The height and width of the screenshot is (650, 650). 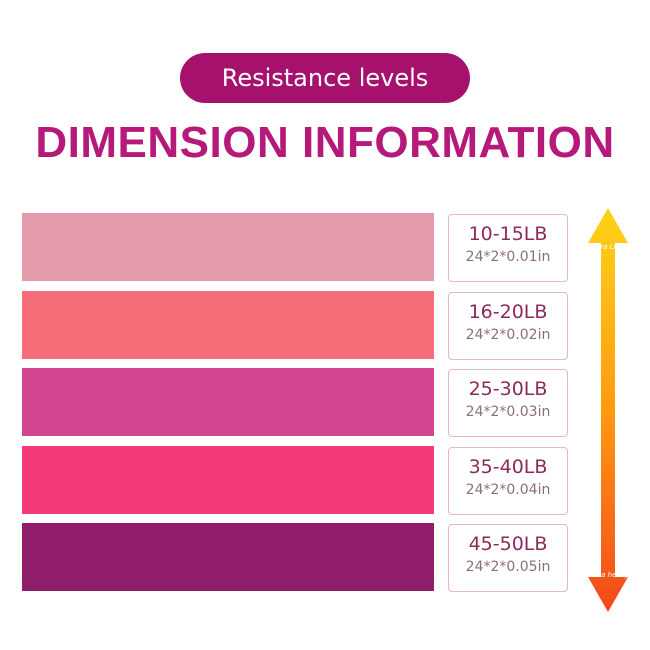 I want to click on level: 16-20LB, so click(x=508, y=311).